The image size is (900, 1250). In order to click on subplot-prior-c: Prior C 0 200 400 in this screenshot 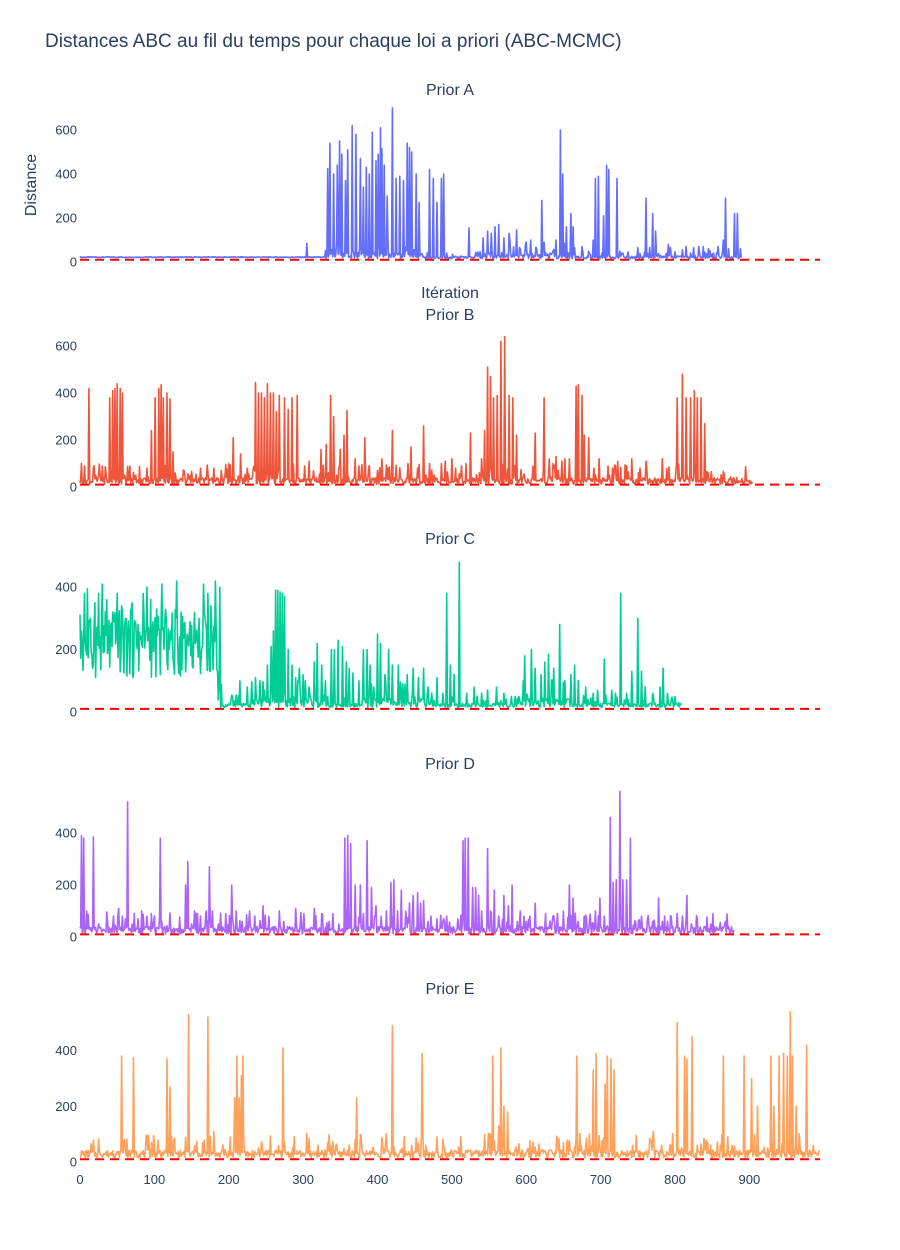, I will do `click(437, 625)`.